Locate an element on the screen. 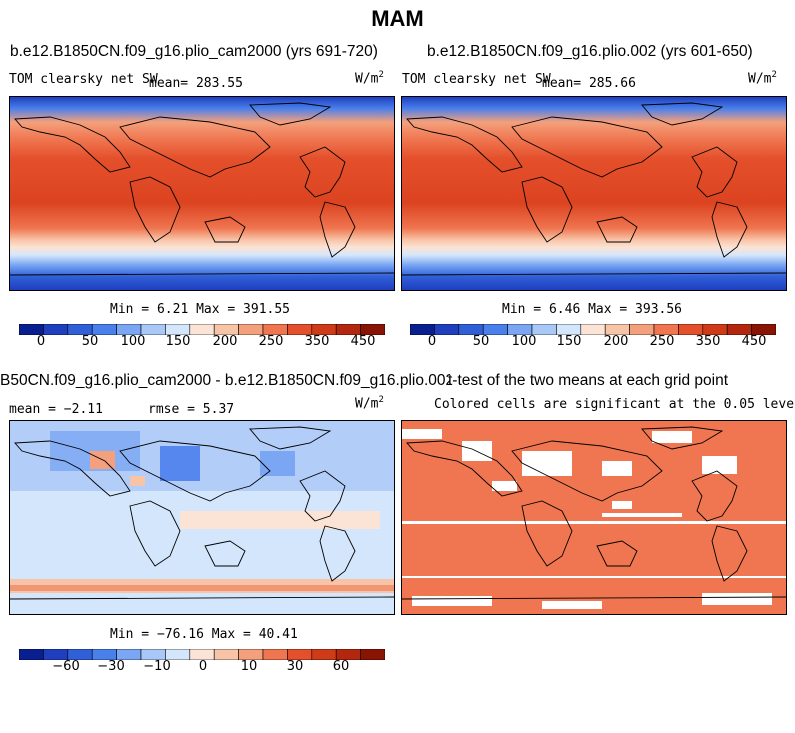 This screenshot has height=733, width=795. cb1-tick: 450 is located at coordinates (363, 341).